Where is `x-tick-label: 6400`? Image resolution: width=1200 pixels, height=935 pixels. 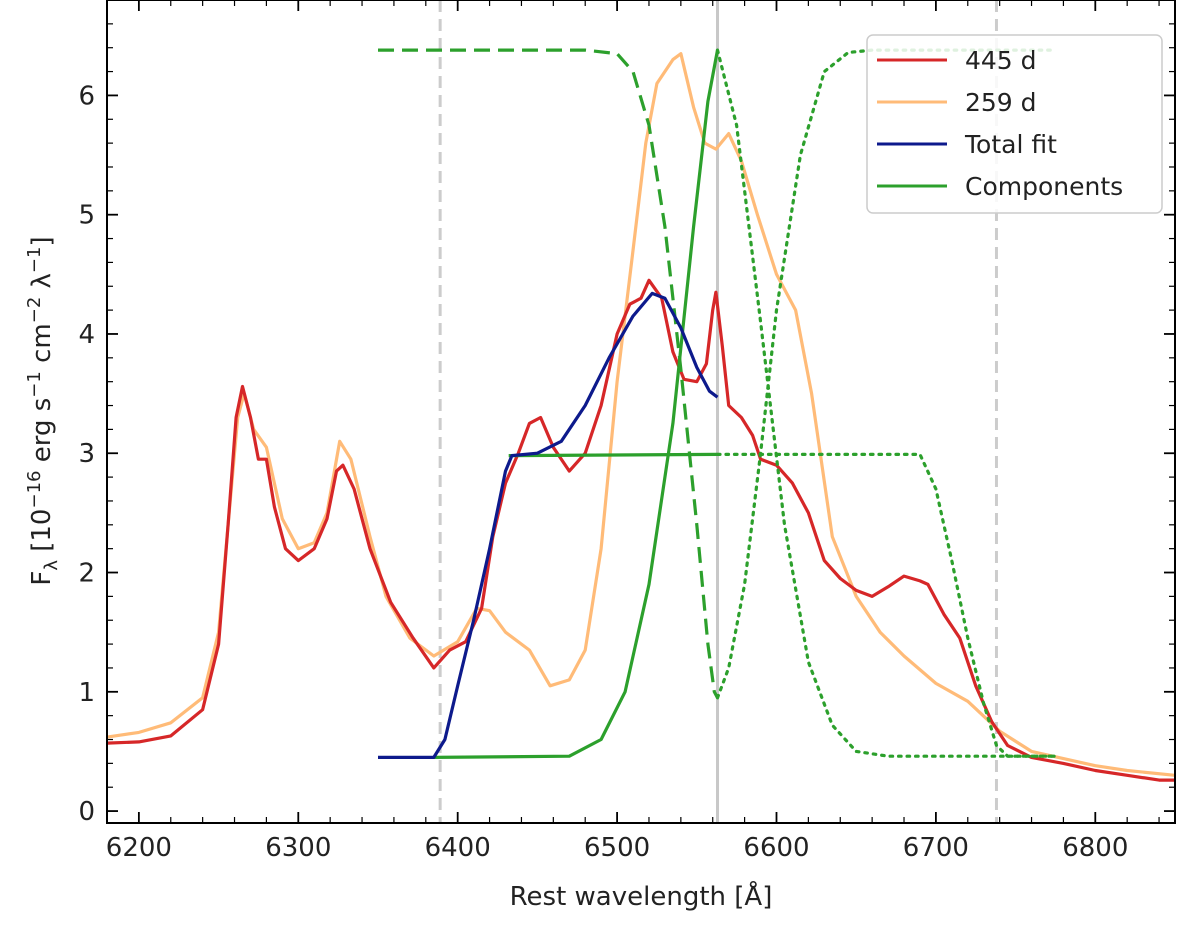 x-tick-label: 6400 is located at coordinates (458, 848).